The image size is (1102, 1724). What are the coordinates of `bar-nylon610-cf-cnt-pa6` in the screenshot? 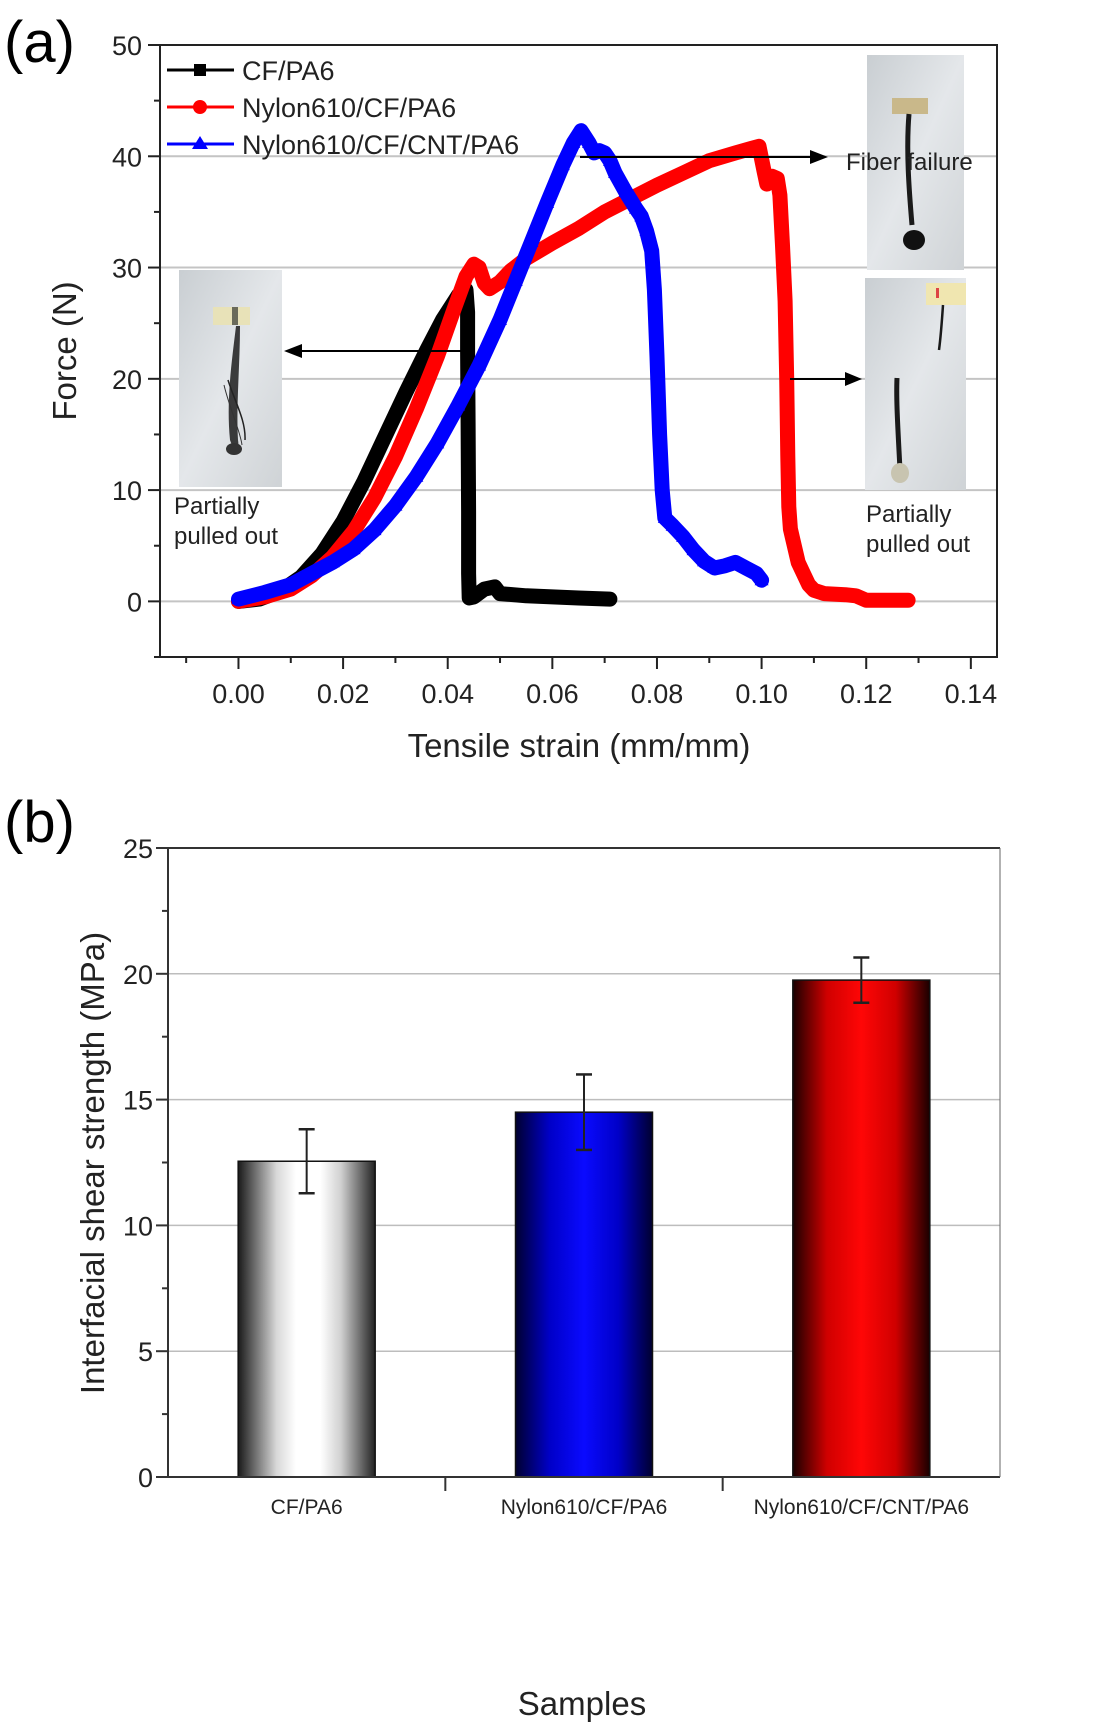 It's located at (861, 1228).